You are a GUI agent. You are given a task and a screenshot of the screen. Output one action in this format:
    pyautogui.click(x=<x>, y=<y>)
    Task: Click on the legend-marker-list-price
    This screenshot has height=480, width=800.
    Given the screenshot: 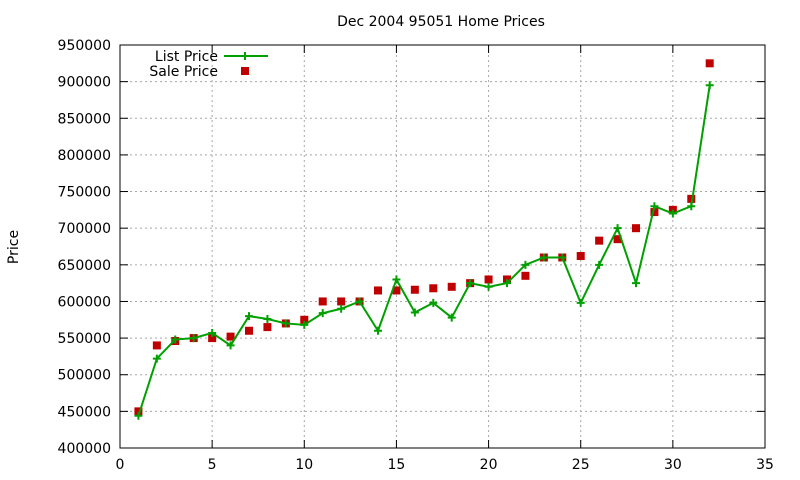 What is the action you would take?
    pyautogui.click(x=245, y=56)
    